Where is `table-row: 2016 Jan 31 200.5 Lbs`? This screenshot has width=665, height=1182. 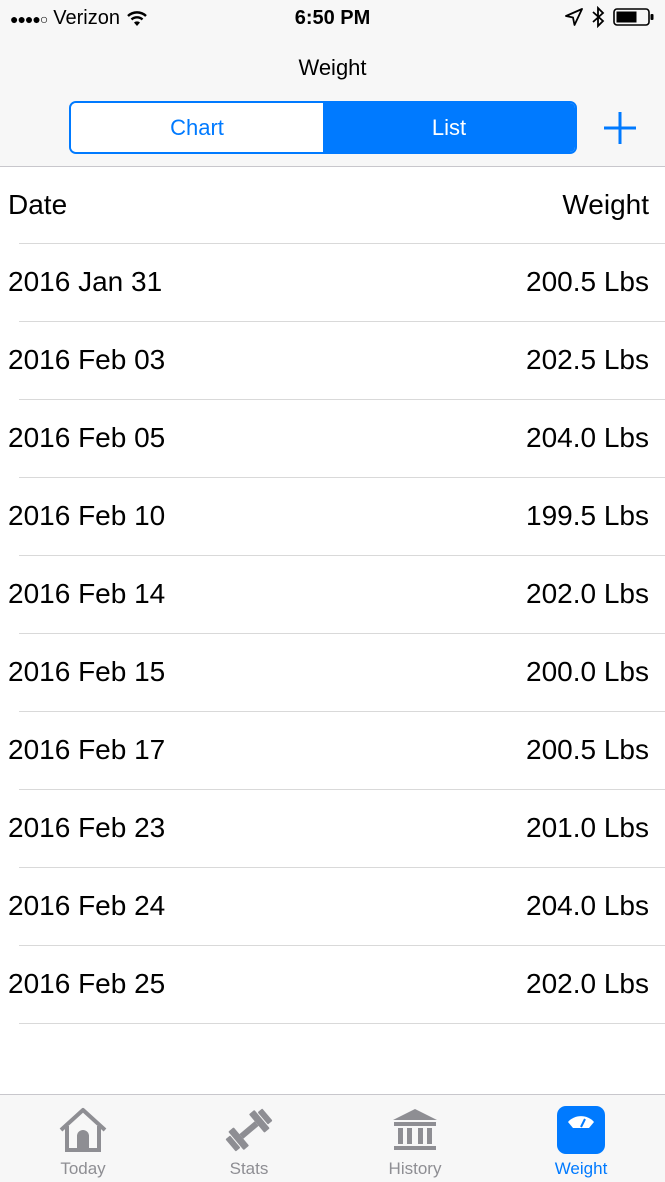 table-row: 2016 Jan 31 200.5 Lbs is located at coordinates (332, 283).